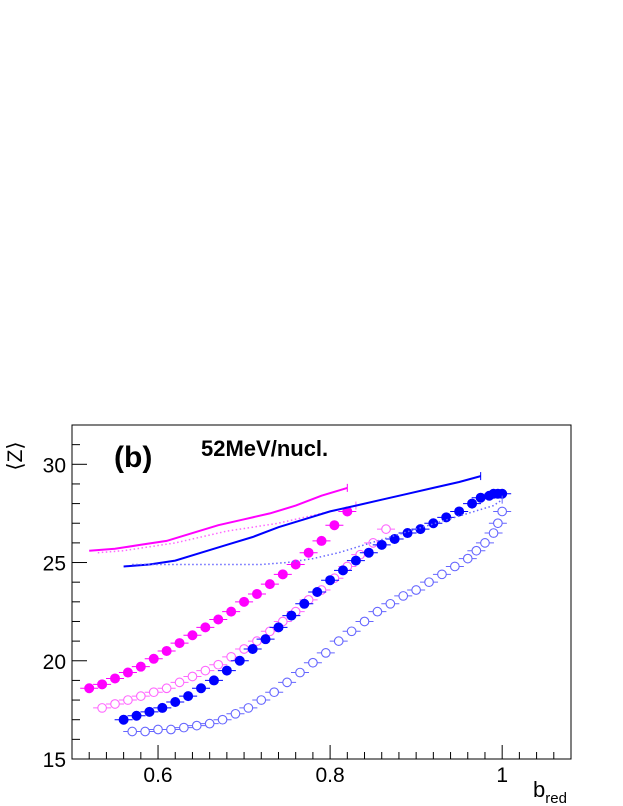 The image size is (623, 806). Describe the element at coordinates (330, 775) in the screenshot. I see `x-tick-label: 0.8` at that location.